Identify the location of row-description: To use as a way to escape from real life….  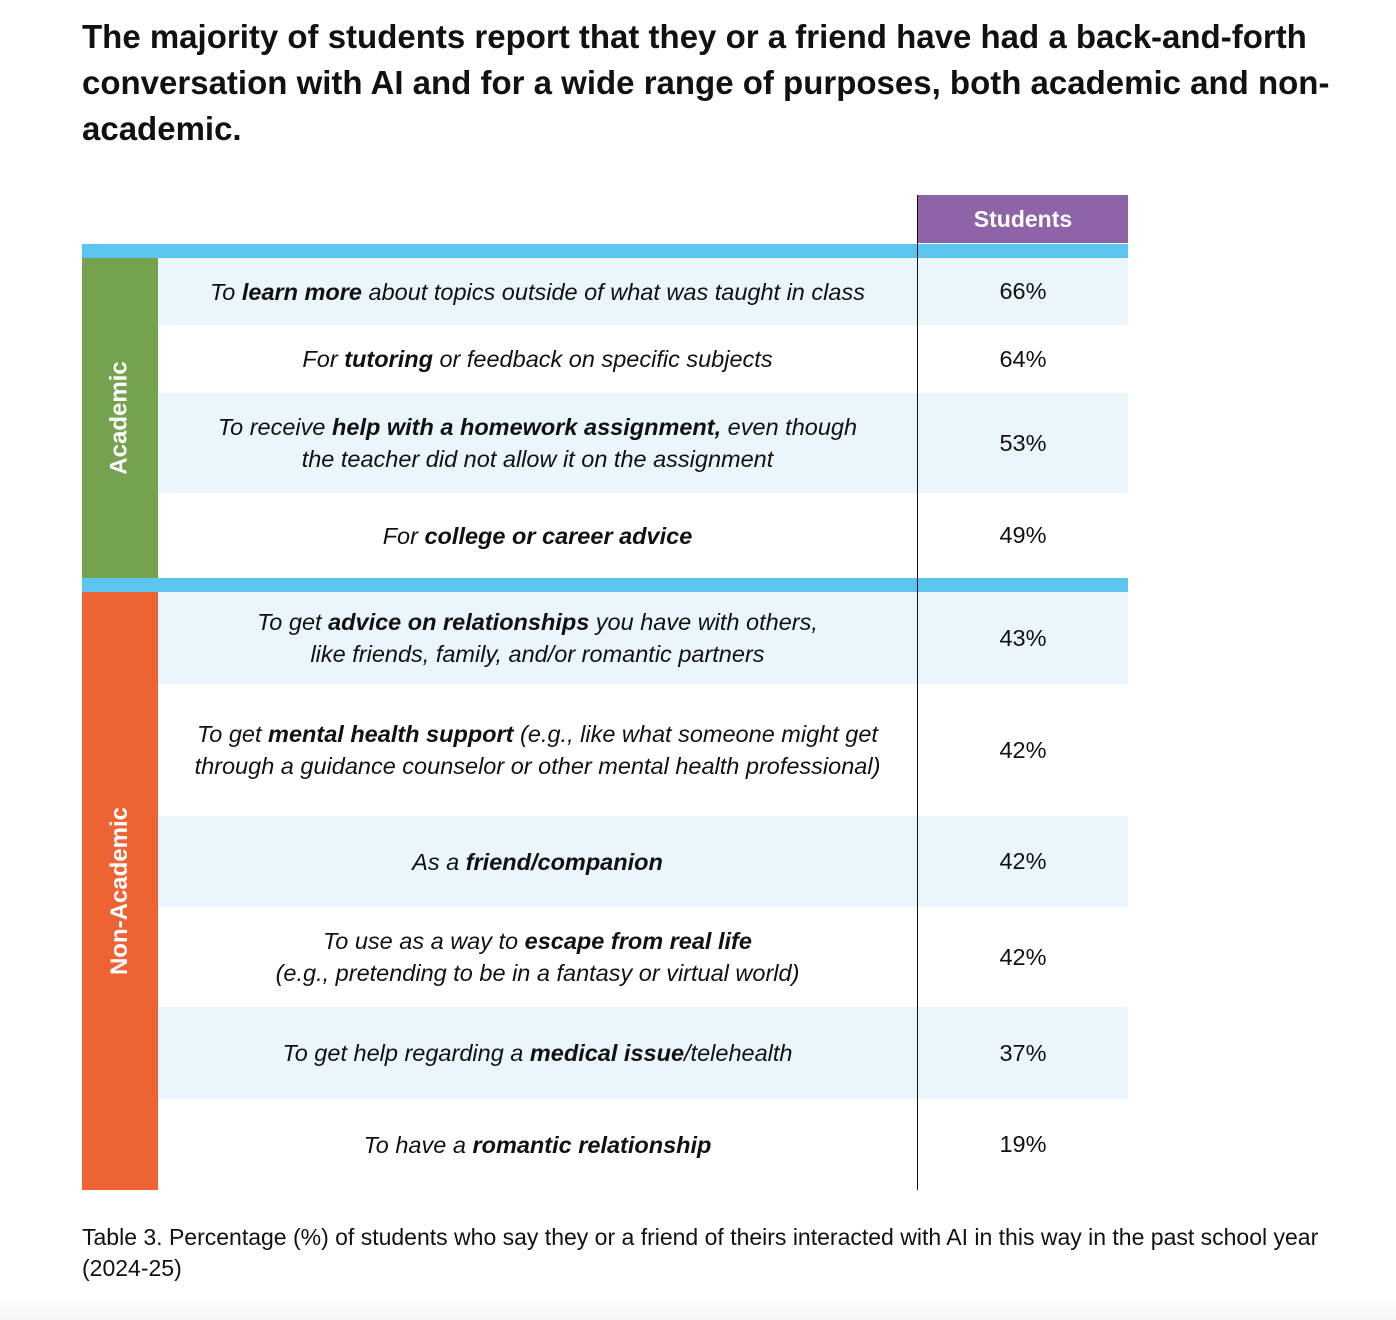
(537, 957).